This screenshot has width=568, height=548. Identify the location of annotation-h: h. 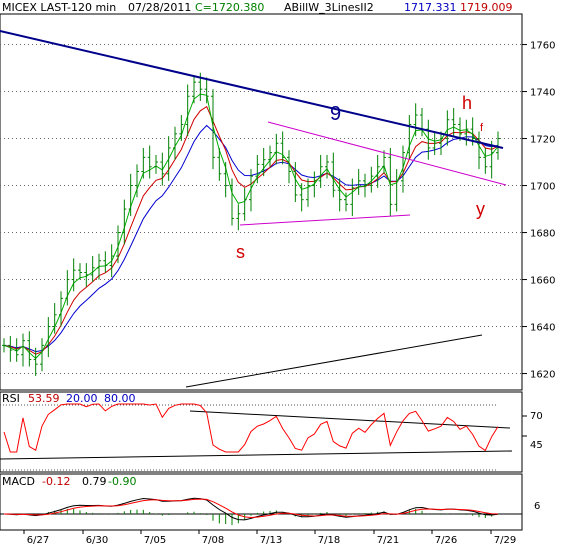
(467, 103).